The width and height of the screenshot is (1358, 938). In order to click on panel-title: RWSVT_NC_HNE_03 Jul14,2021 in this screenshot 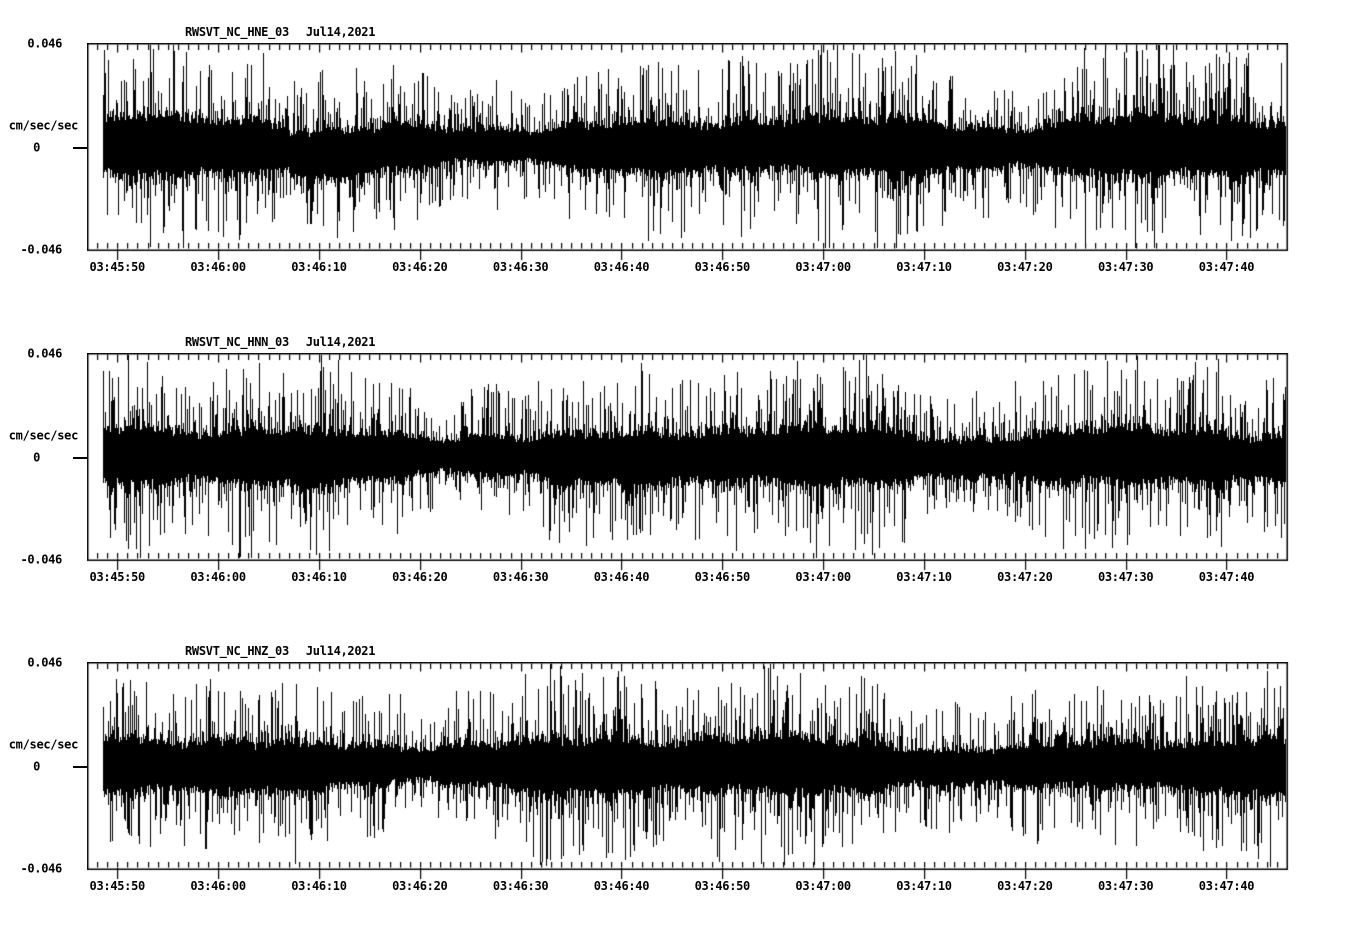, I will do `click(280, 32)`.